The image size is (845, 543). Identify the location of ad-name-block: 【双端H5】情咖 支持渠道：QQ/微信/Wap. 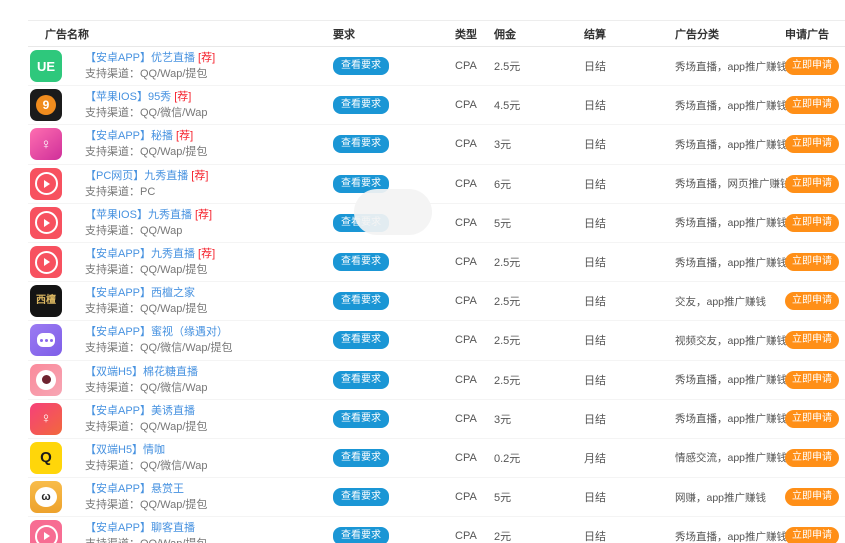
(146, 458).